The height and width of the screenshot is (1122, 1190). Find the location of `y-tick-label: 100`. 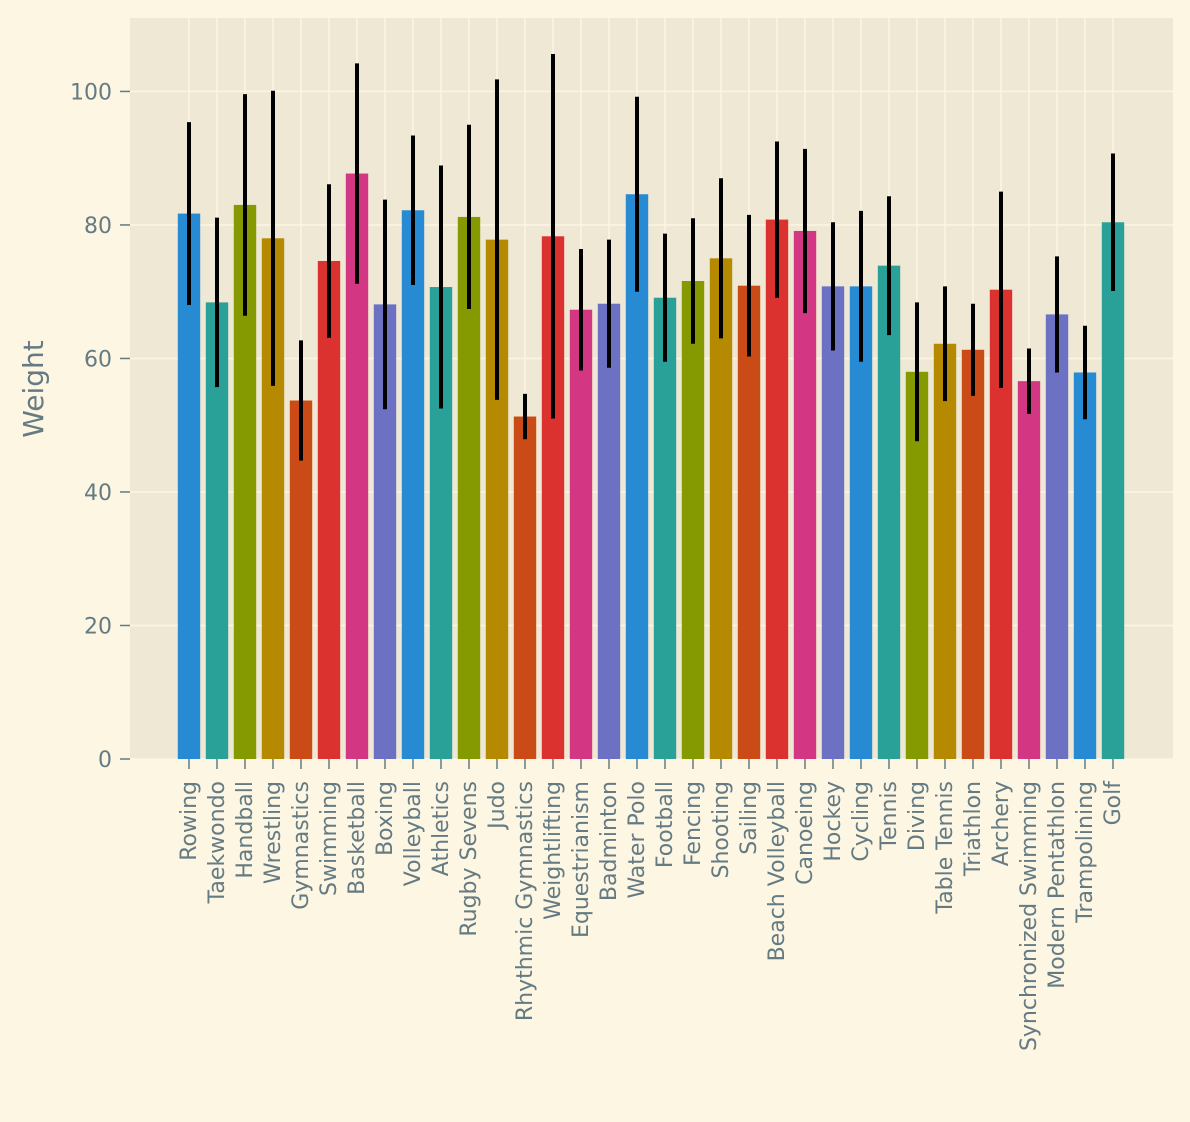

y-tick-label: 100 is located at coordinates (91, 92).